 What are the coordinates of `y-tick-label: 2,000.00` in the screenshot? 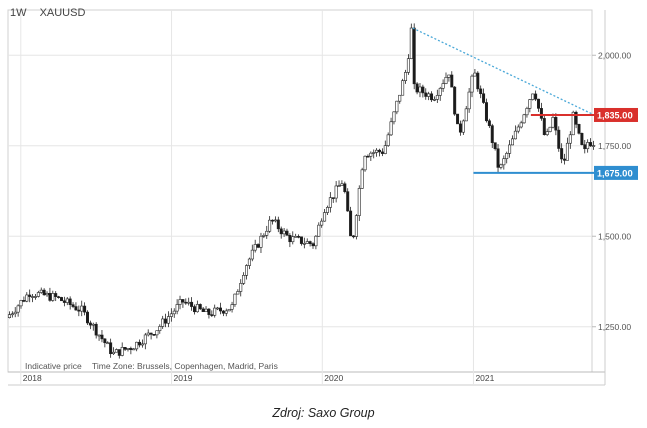 It's located at (614, 55).